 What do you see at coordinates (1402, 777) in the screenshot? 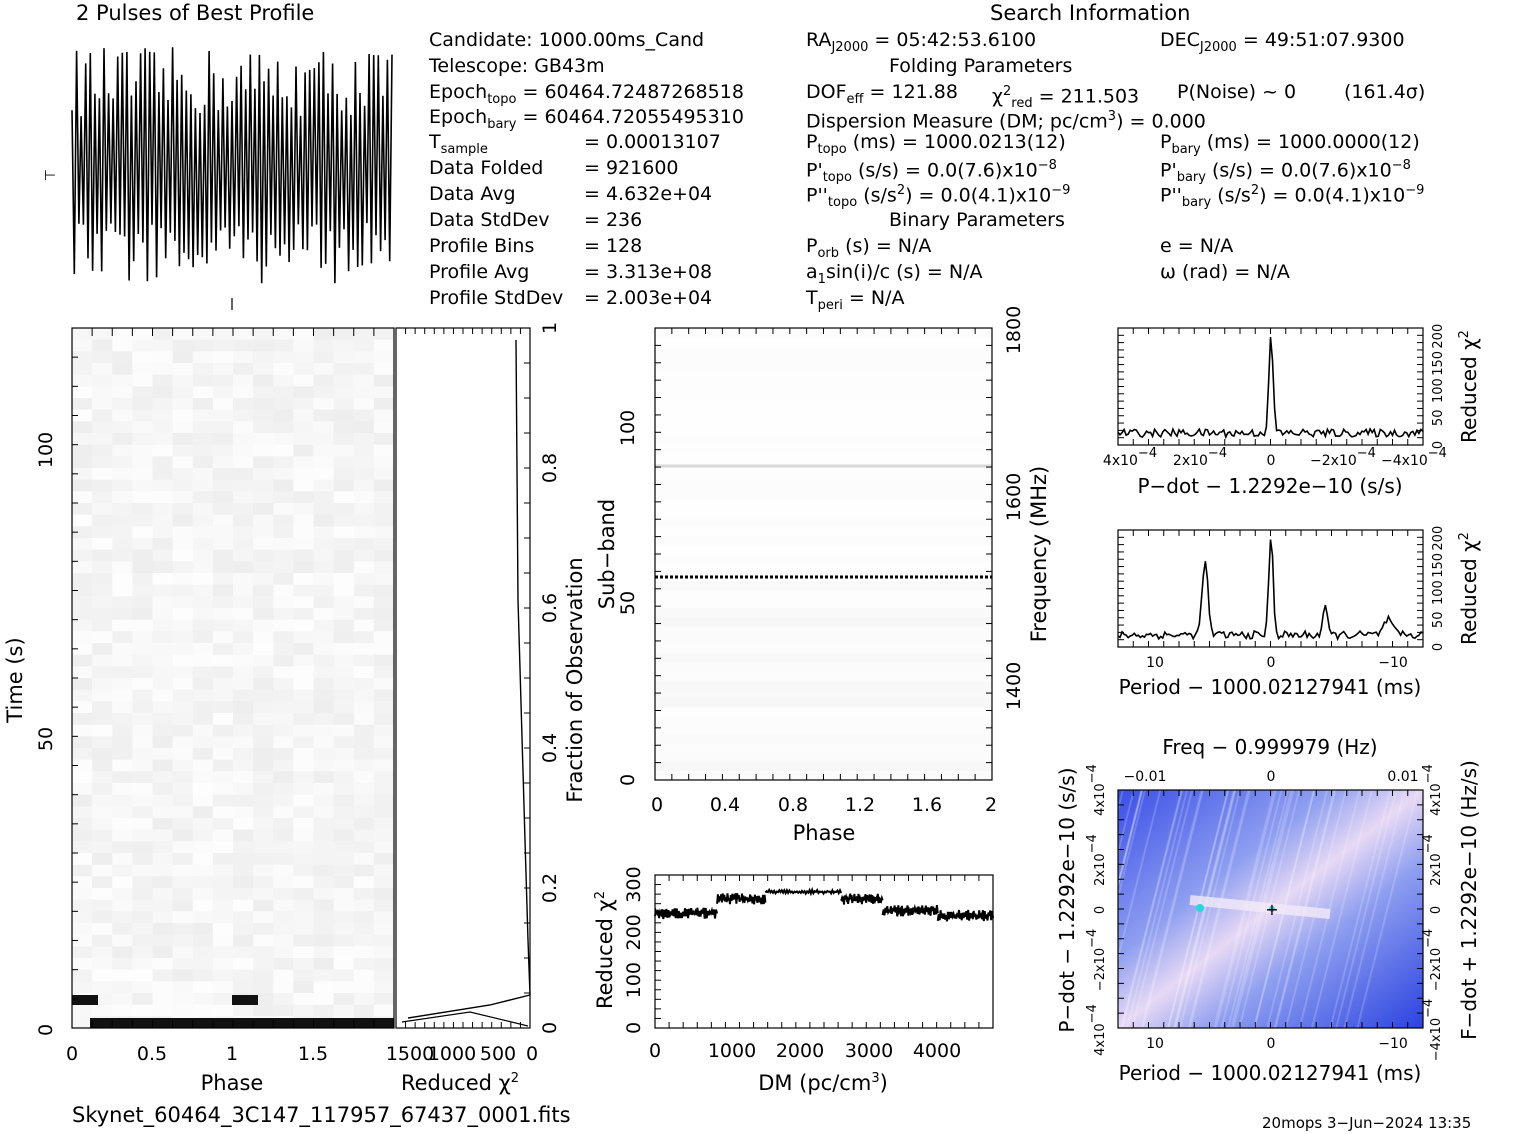
I see `x-tick-label: 0.01` at bounding box center [1402, 777].